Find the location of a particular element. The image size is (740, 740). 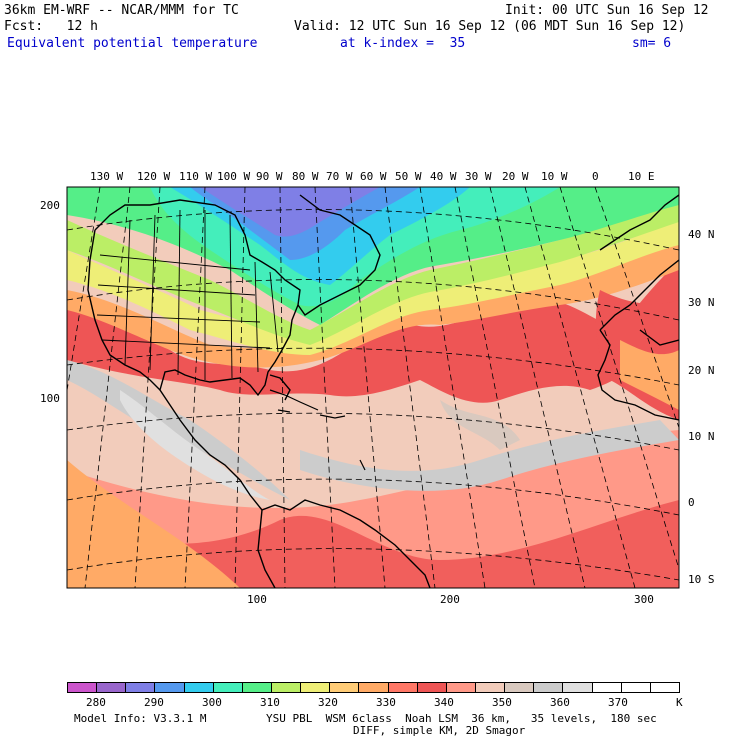

political-borders is located at coordinates (187, 294).